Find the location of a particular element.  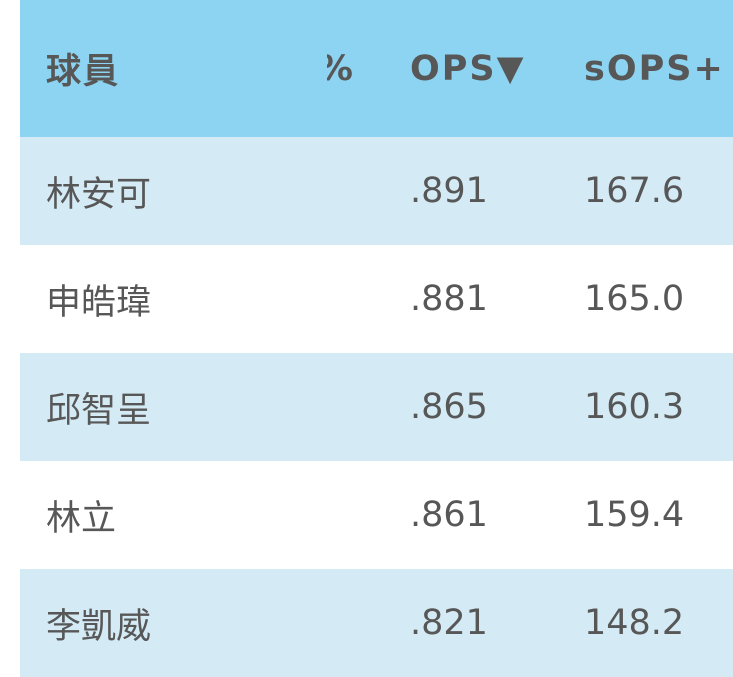

stat-cell: 160.3 is located at coordinates (634, 407).